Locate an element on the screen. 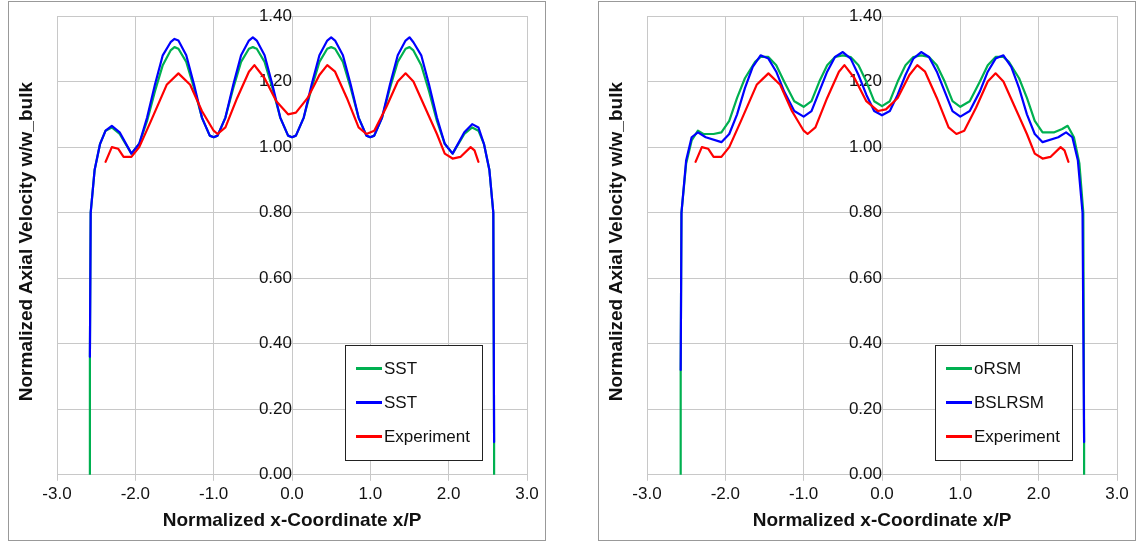 This screenshot has width=1136, height=544. legend-label: BSLRSM is located at coordinates (1009, 402).